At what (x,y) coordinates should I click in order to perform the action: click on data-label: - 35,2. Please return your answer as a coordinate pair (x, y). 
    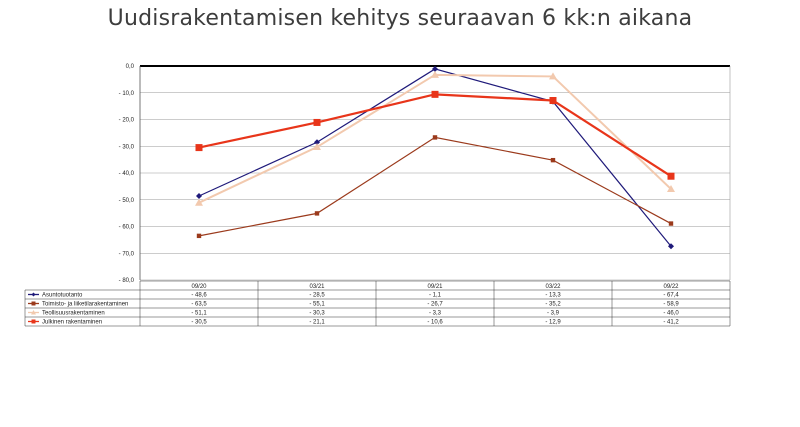
    Looking at the image, I should click on (553, 305).